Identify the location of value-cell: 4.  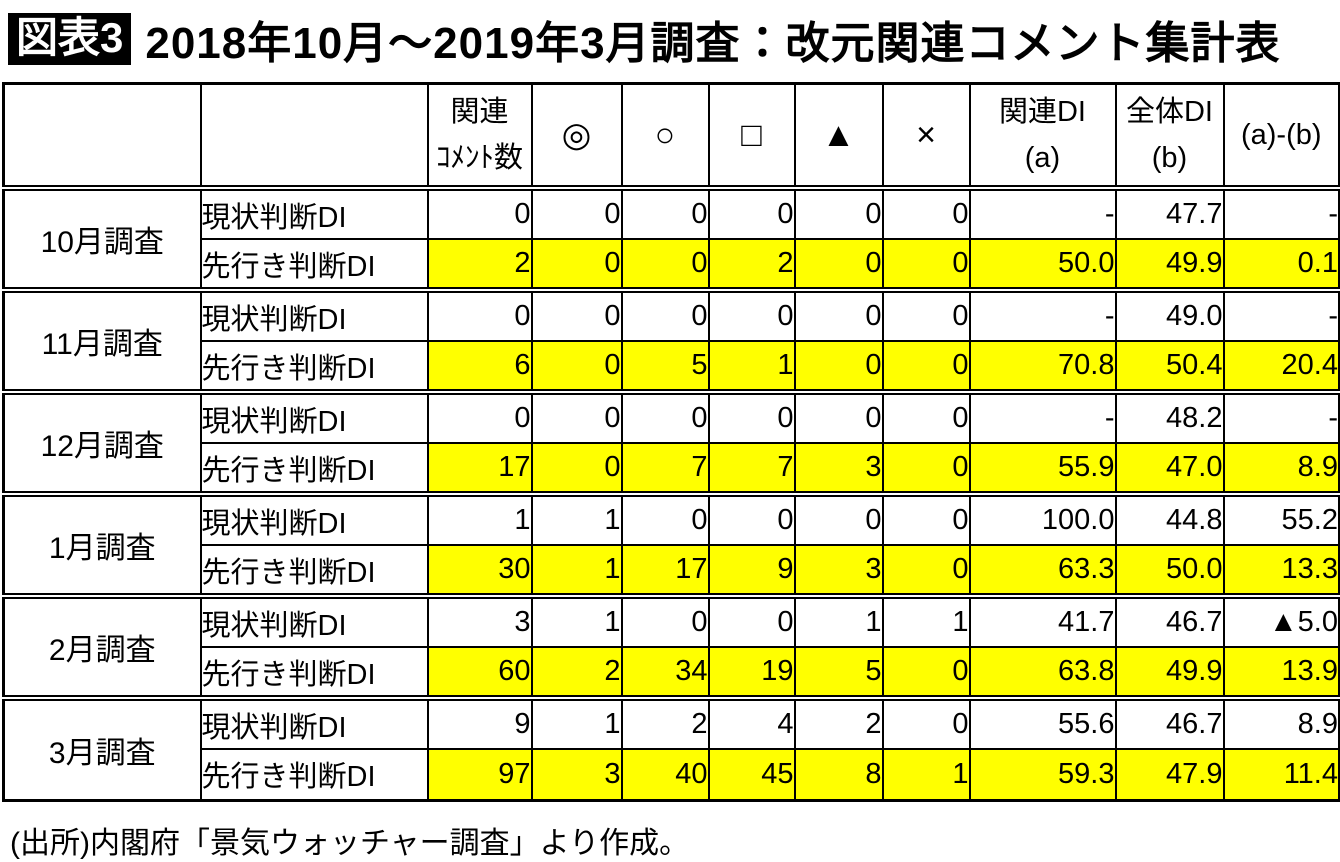
(751, 723).